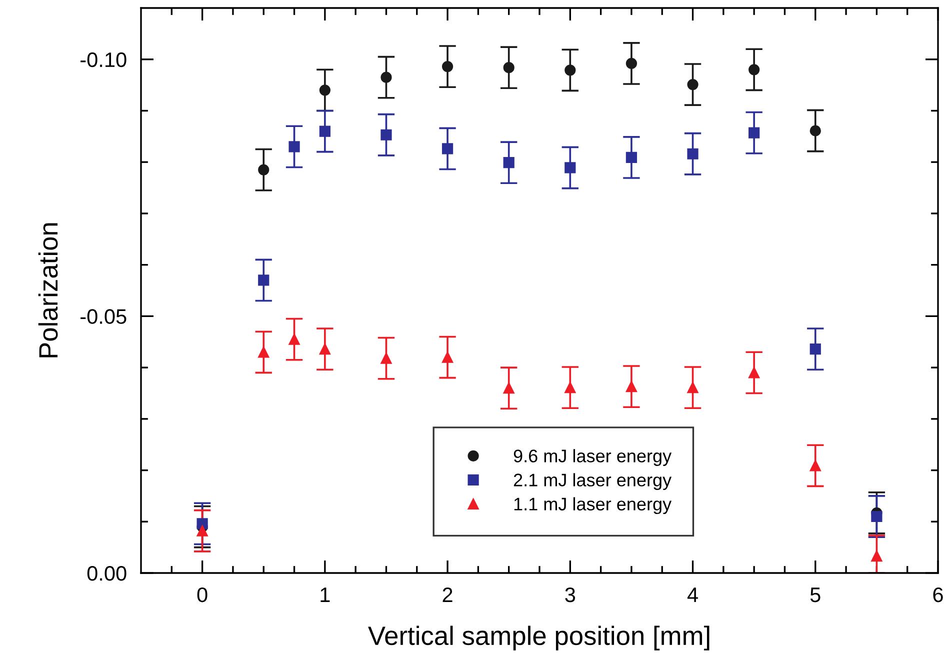 The width and height of the screenshot is (949, 672). I want to click on y-tick-label: -0.10, so click(103, 60).